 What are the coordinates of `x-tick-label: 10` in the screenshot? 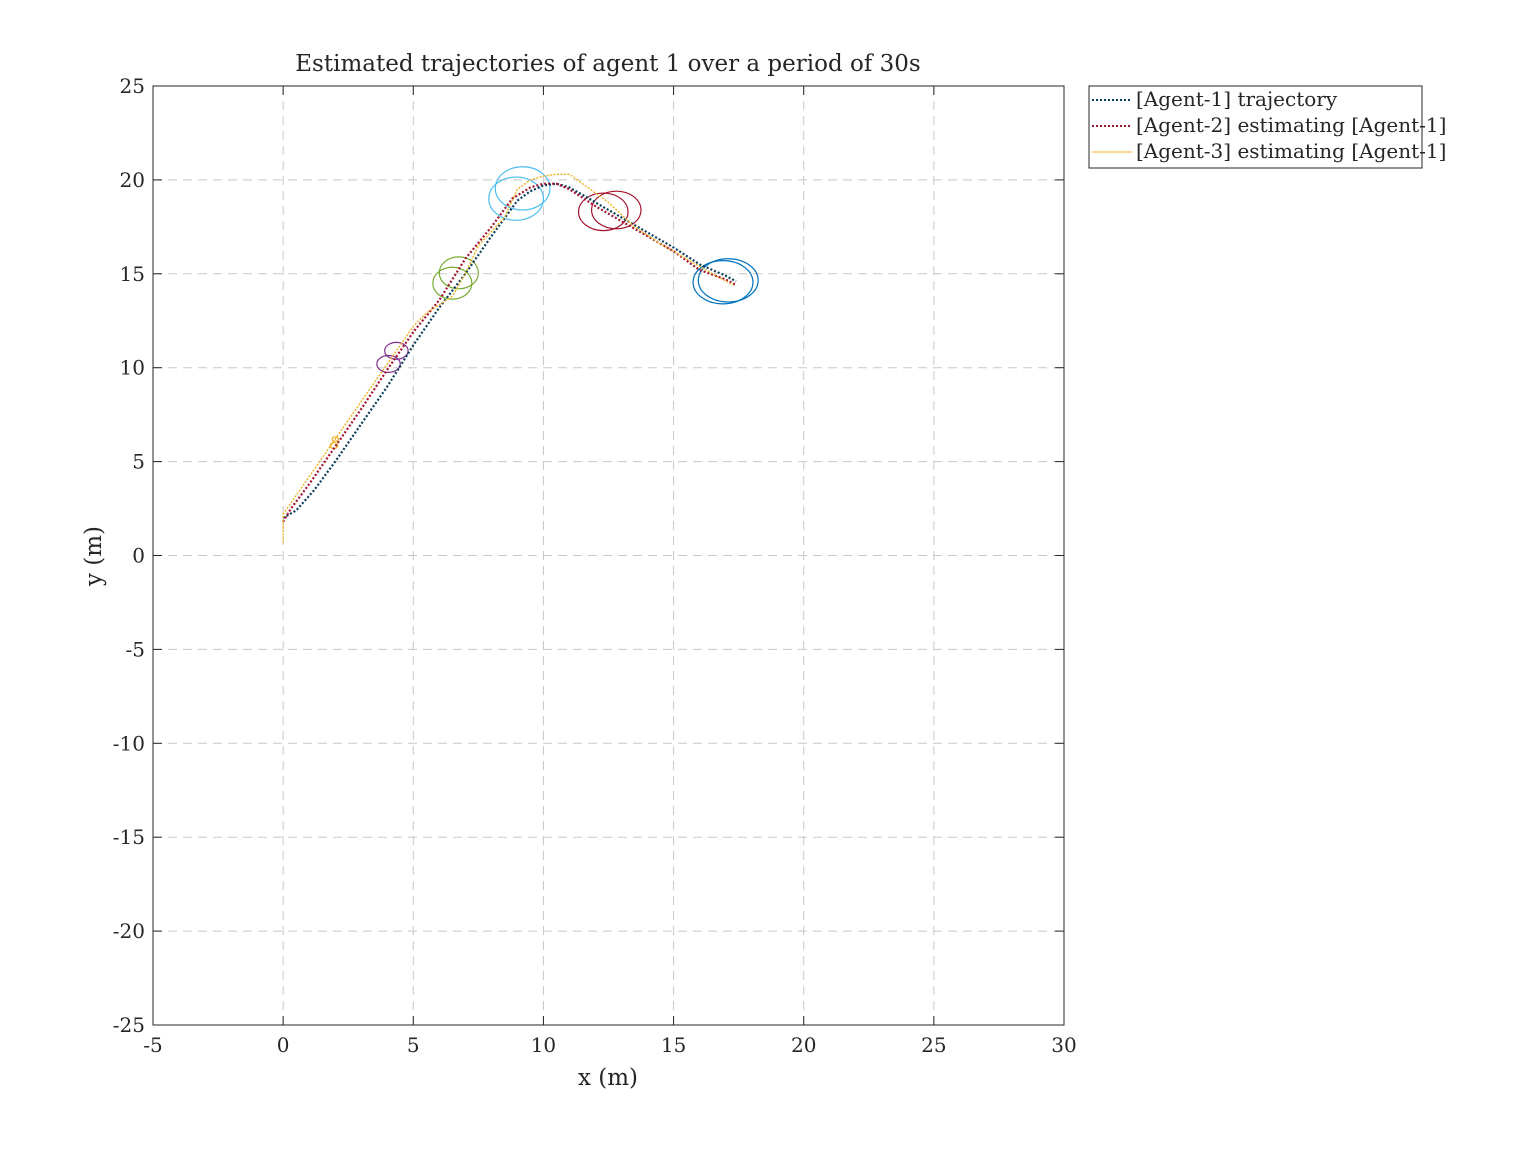 It's located at (543, 1045).